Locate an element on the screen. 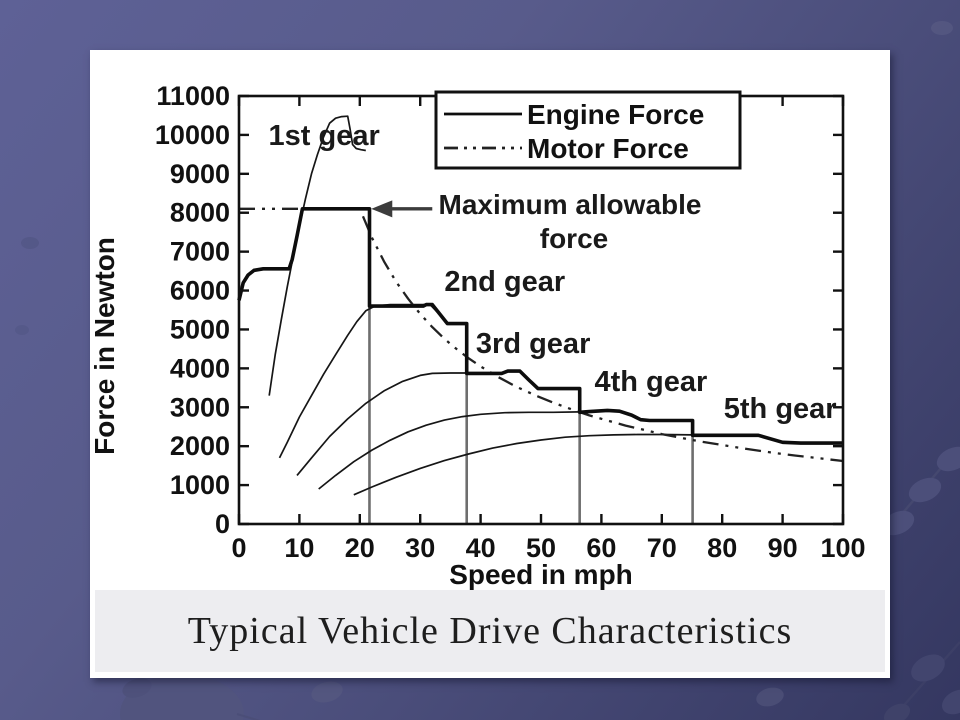 The image size is (960, 720). y-tick-label: 5000 is located at coordinates (200, 329).